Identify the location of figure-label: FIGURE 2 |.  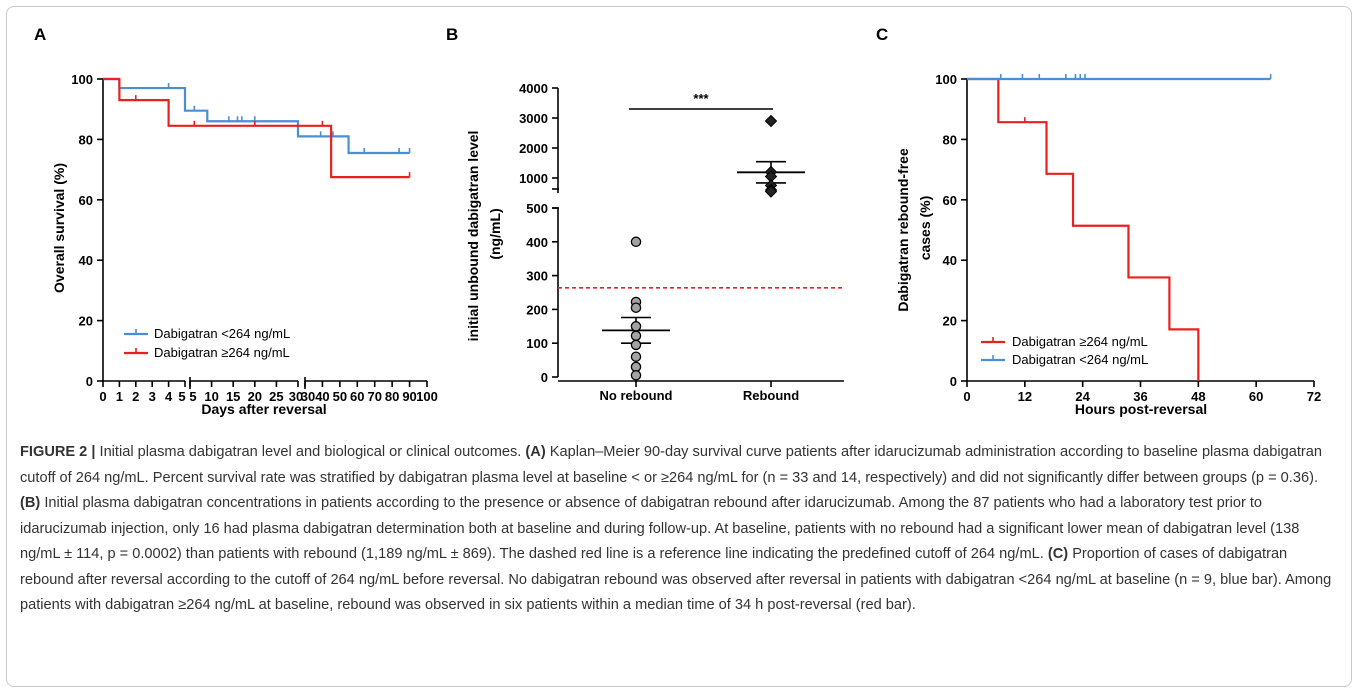
(58, 452).